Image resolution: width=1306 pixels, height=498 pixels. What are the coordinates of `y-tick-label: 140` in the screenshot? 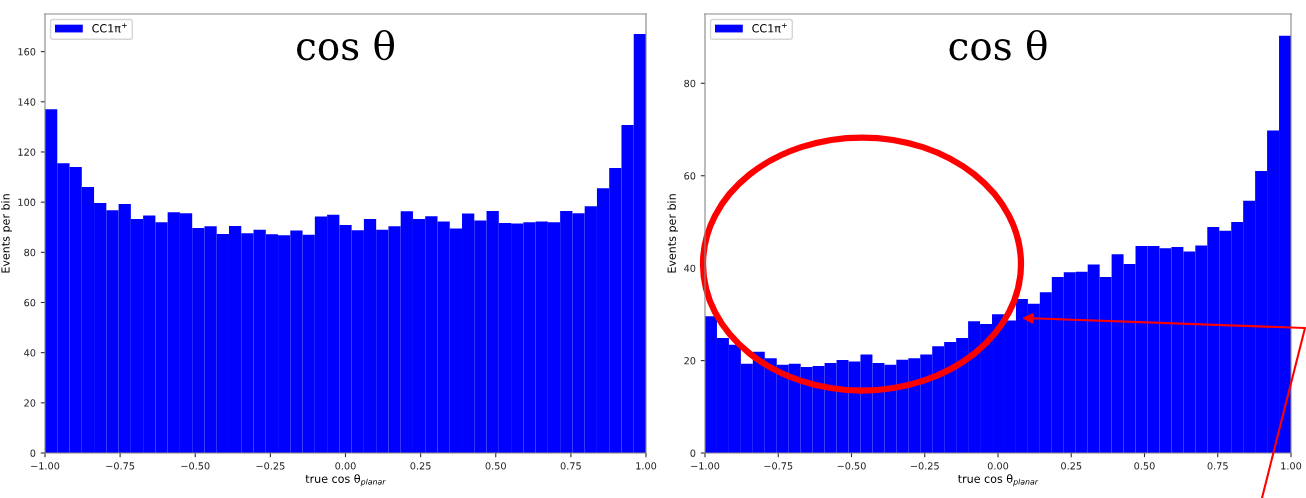 It's located at (27, 102).